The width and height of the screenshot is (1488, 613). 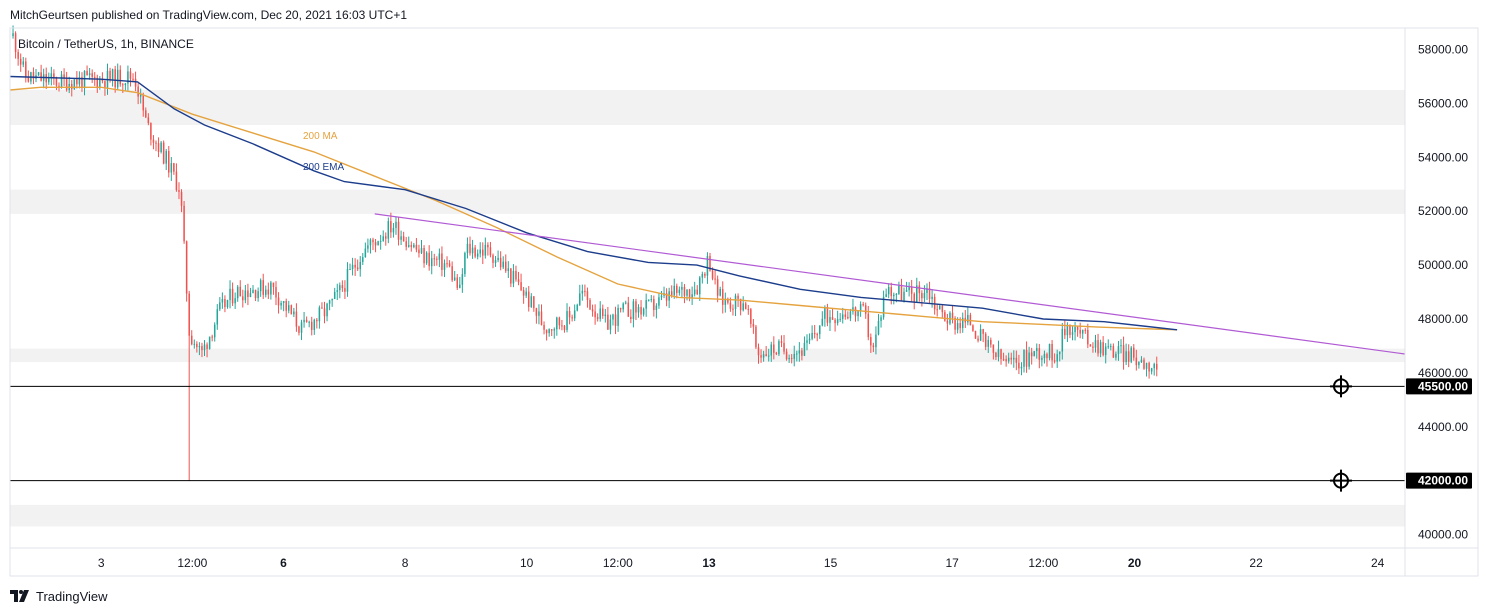 I want to click on y-tick-label: 52000.00, so click(x=1443, y=211).